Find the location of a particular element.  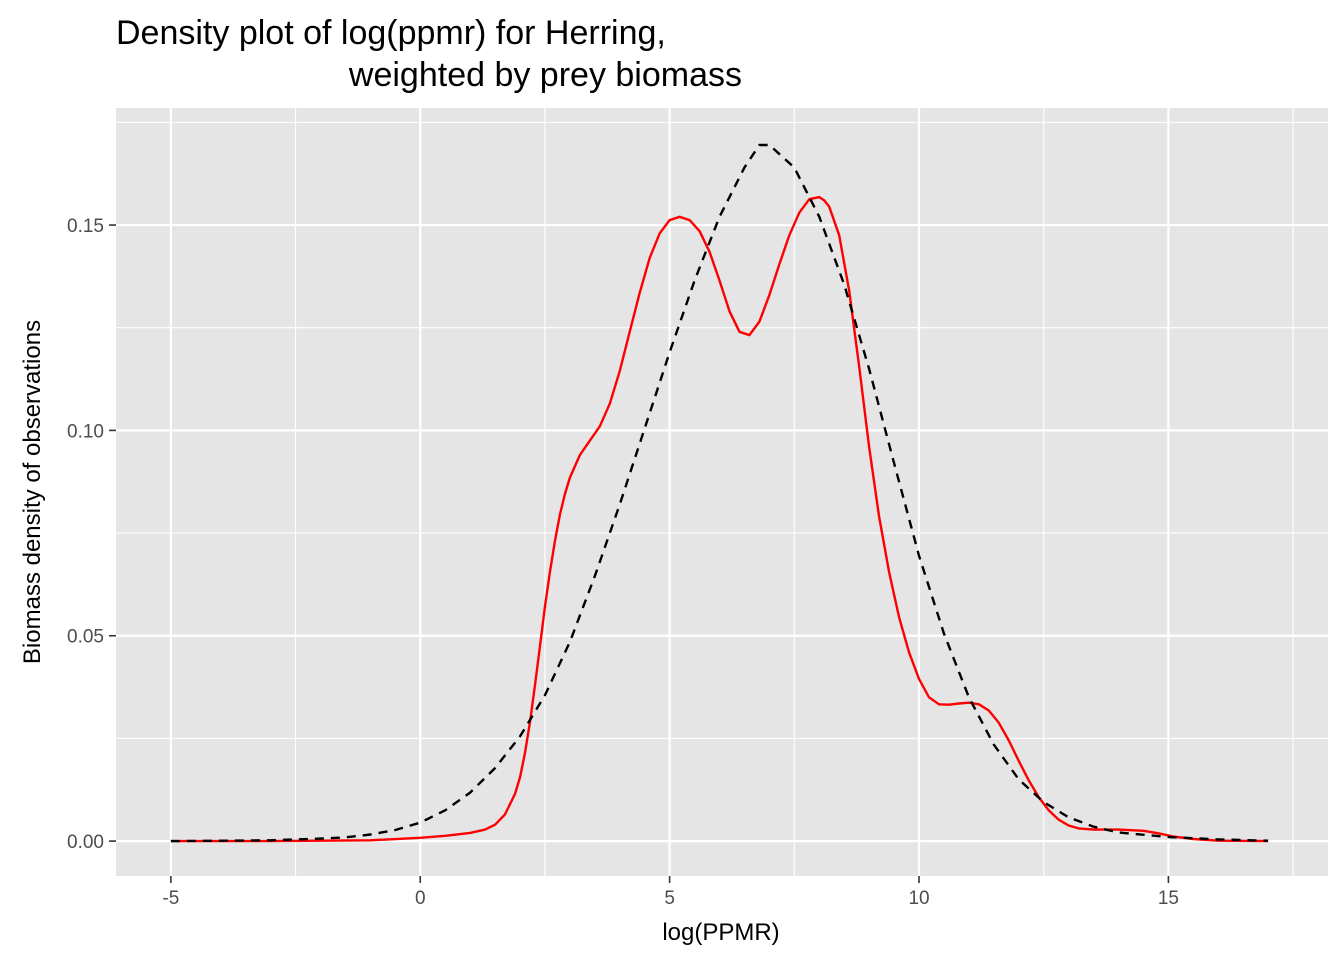

x-tick-label: 10 is located at coordinates (918, 898).